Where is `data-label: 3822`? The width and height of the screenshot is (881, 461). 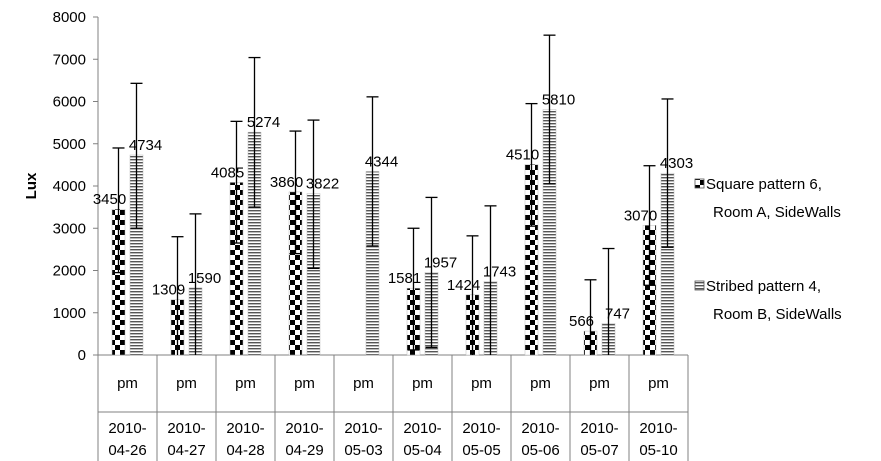 data-label: 3822 is located at coordinates (322, 184).